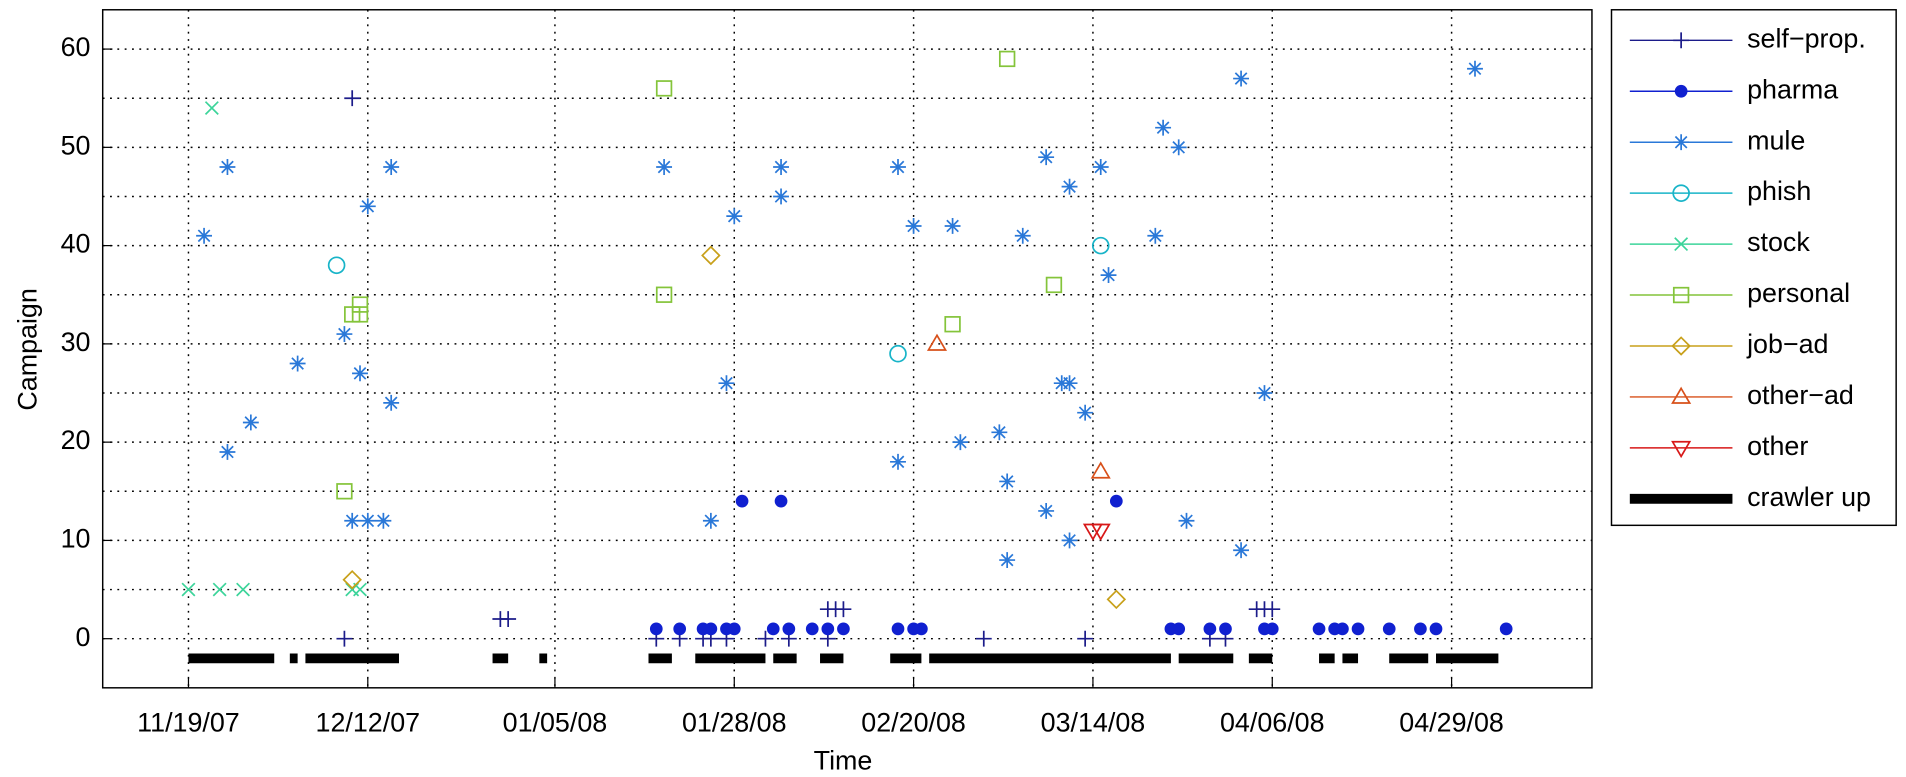  Describe the element at coordinates (1806, 38) in the screenshot. I see `legend-label: self−prop.` at that location.